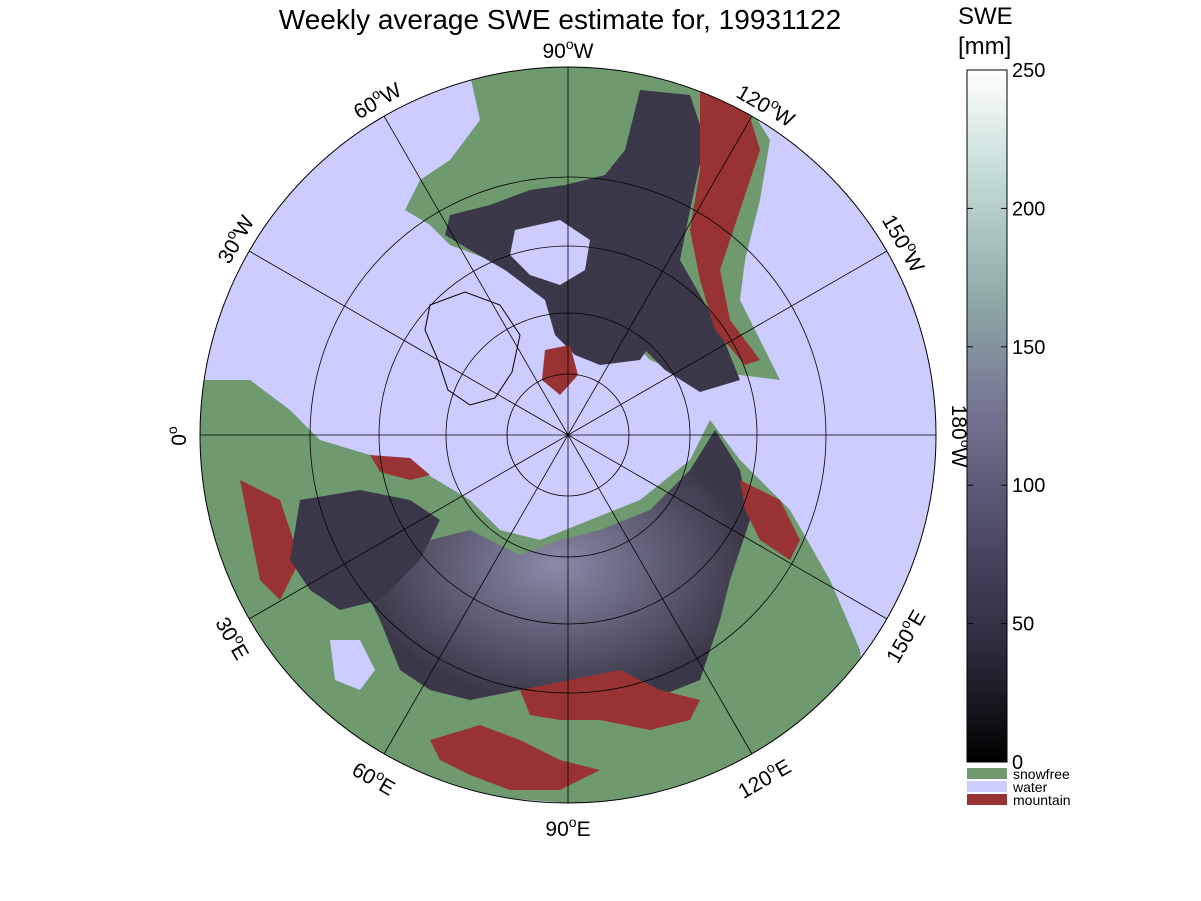 The height and width of the screenshot is (901, 1201). I want to click on legend-swatch-water, so click(987, 786).